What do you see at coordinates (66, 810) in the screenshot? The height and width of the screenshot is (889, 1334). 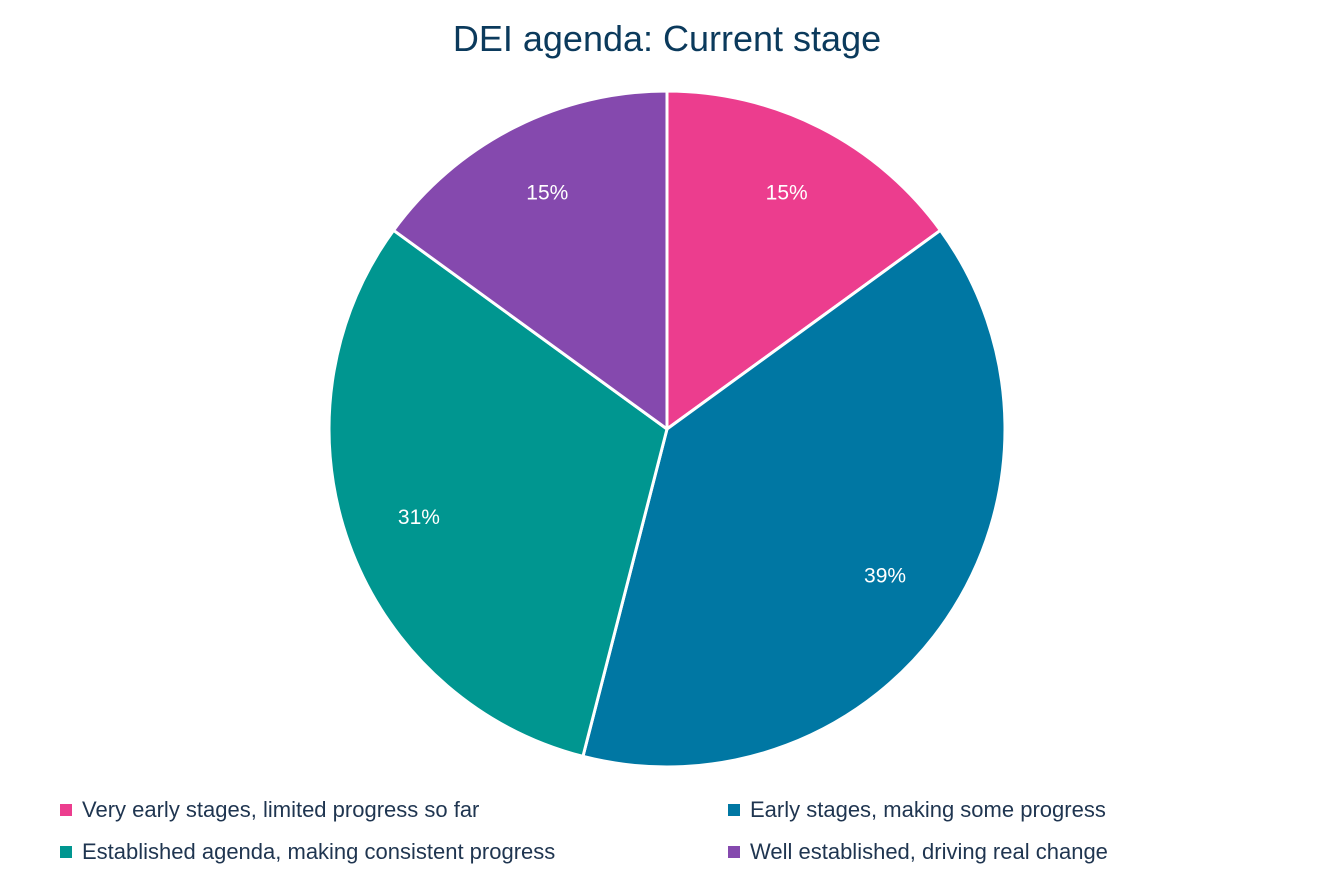 I see `legend-swatch-very-early` at bounding box center [66, 810].